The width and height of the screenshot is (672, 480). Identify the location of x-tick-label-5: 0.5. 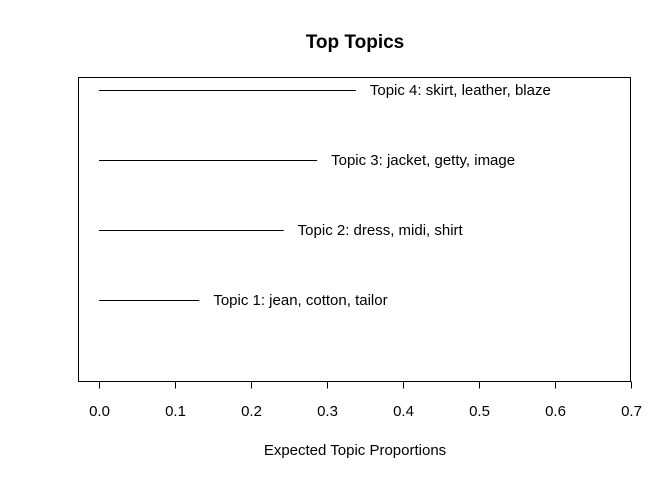
(479, 411).